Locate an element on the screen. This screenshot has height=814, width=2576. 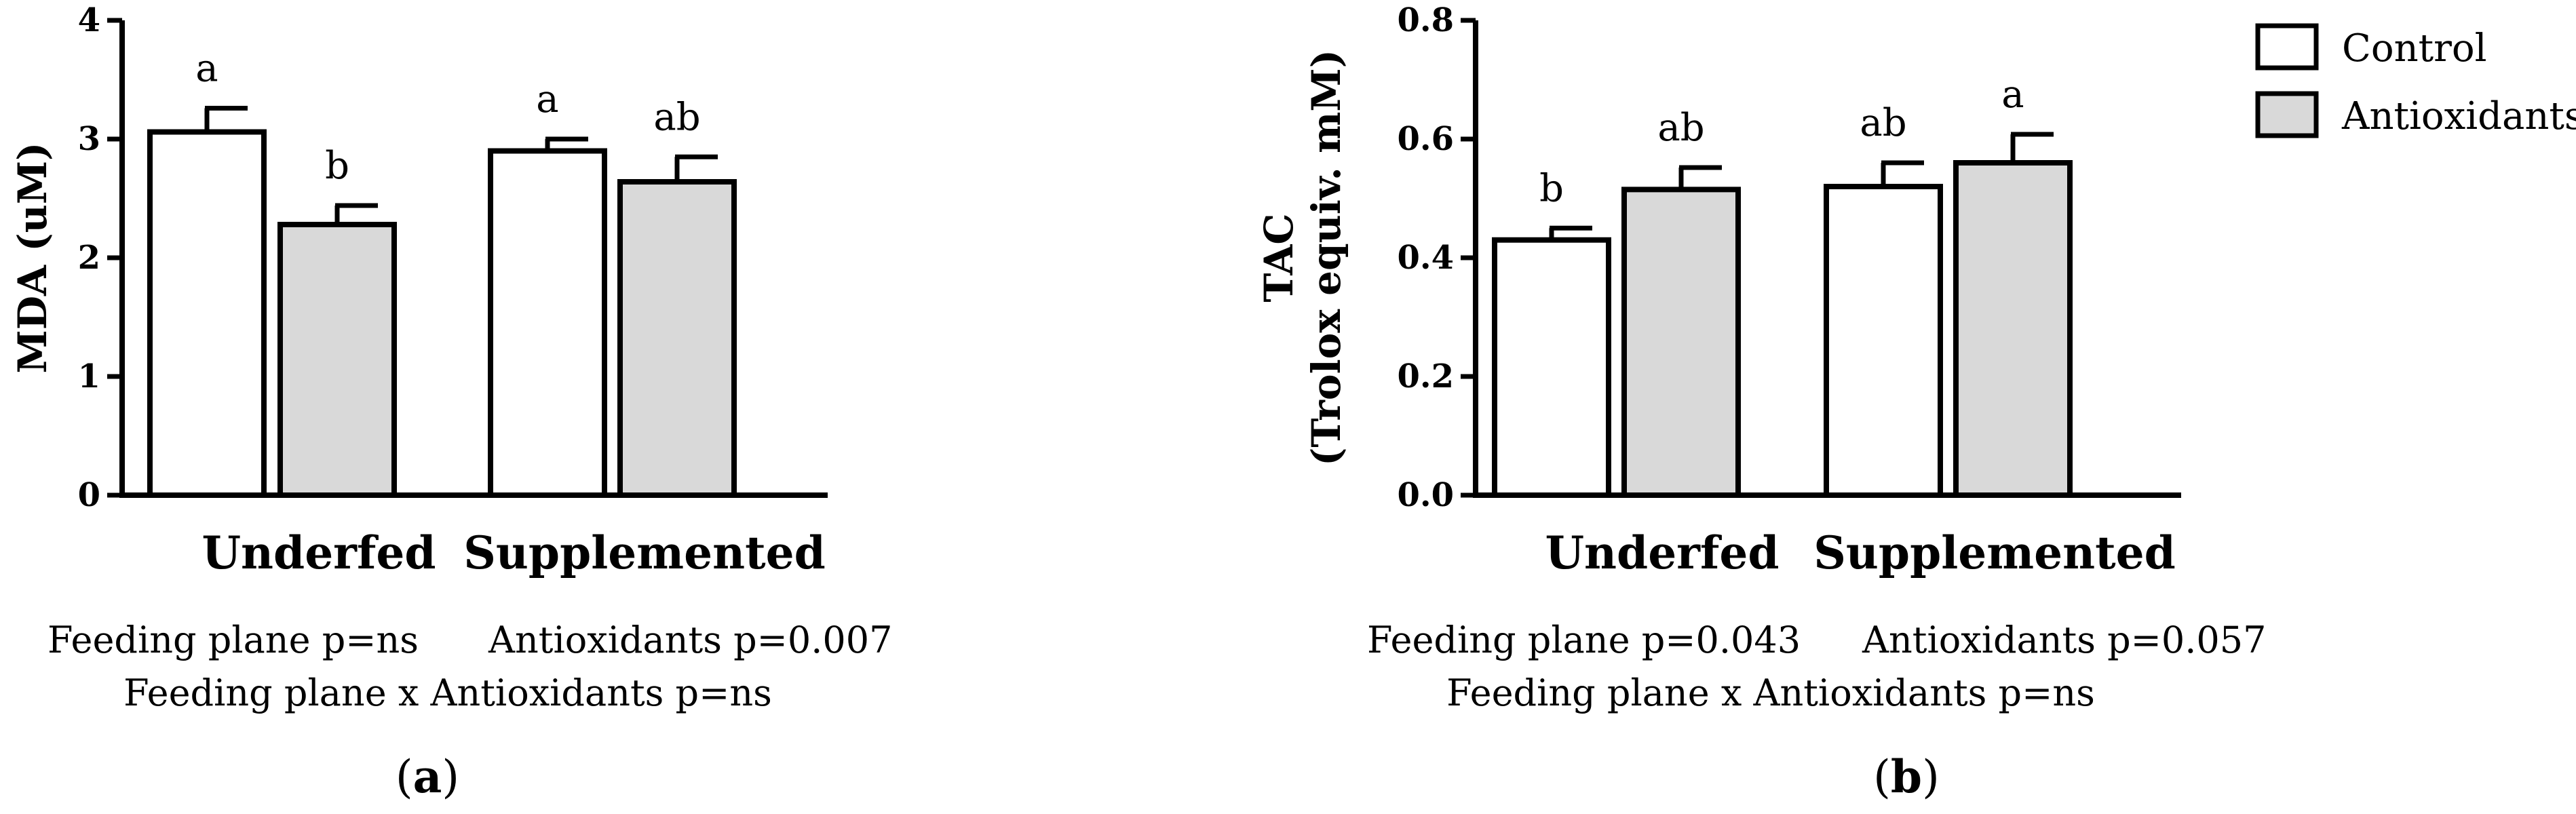
panel-b-caption: (b) is located at coordinates (1906, 776).